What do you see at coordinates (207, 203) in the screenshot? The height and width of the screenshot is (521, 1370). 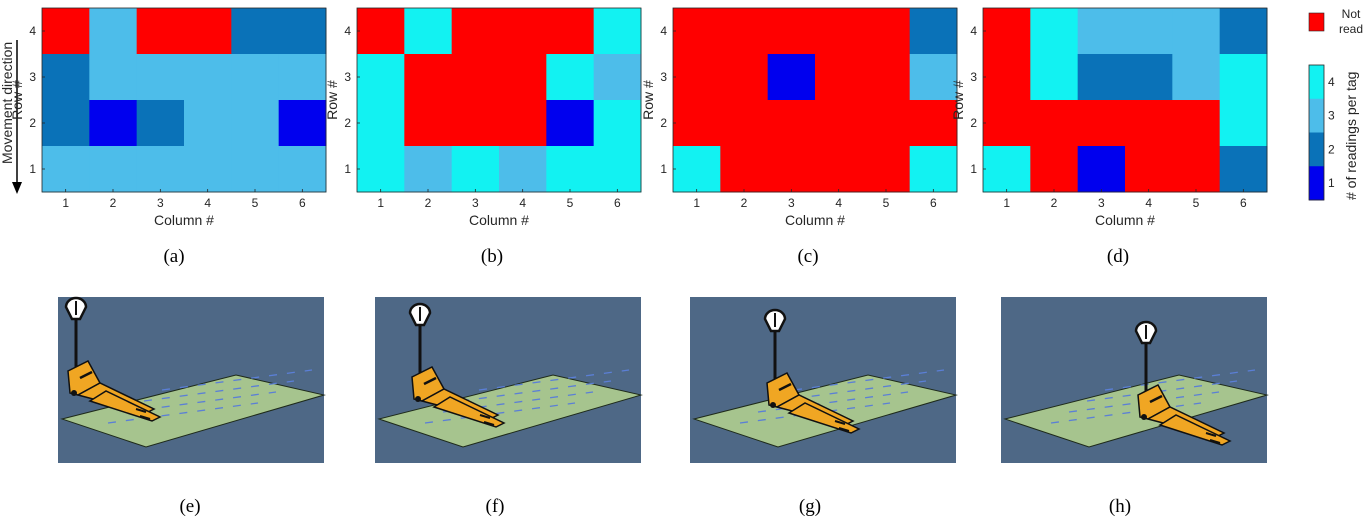 I see `x-tick-label: 4` at bounding box center [207, 203].